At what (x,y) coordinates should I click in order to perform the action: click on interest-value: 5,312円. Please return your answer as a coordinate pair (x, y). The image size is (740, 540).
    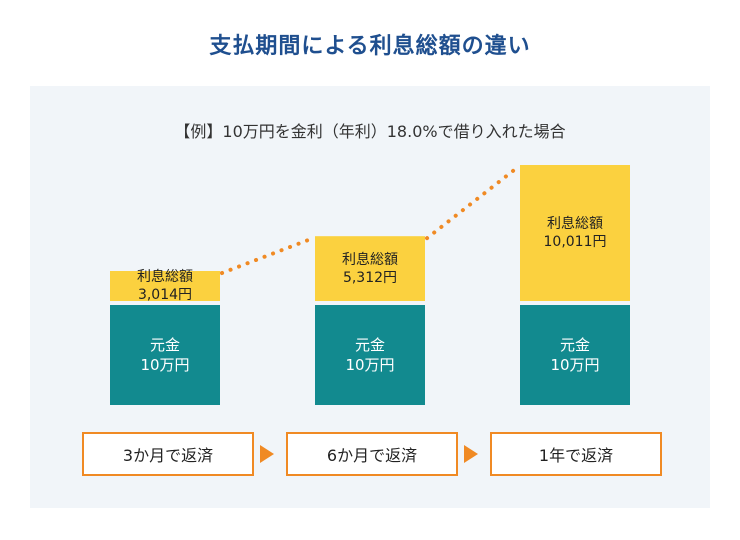
    Looking at the image, I should click on (370, 277).